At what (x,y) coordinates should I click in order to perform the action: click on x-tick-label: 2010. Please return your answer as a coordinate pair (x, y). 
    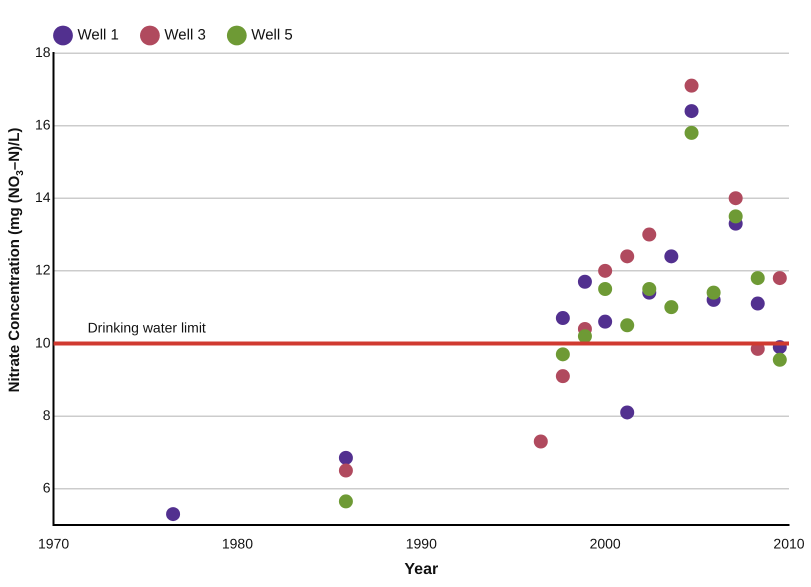
    Looking at the image, I should click on (789, 543).